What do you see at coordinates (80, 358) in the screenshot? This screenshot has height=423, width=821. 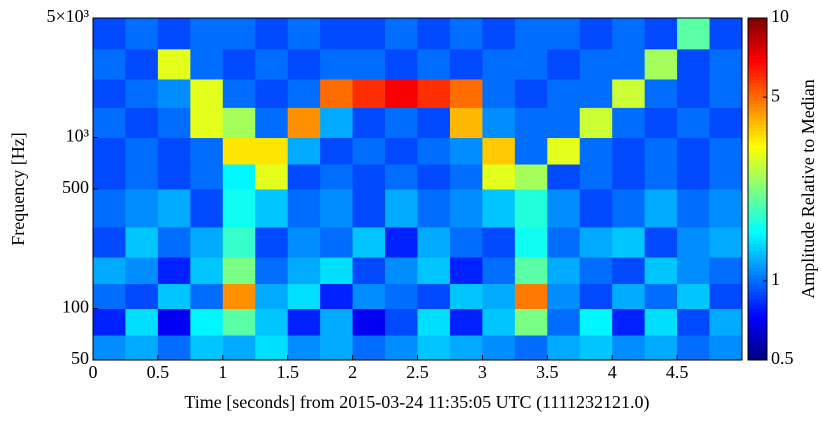 I see `y-tick-label: 50` at bounding box center [80, 358].